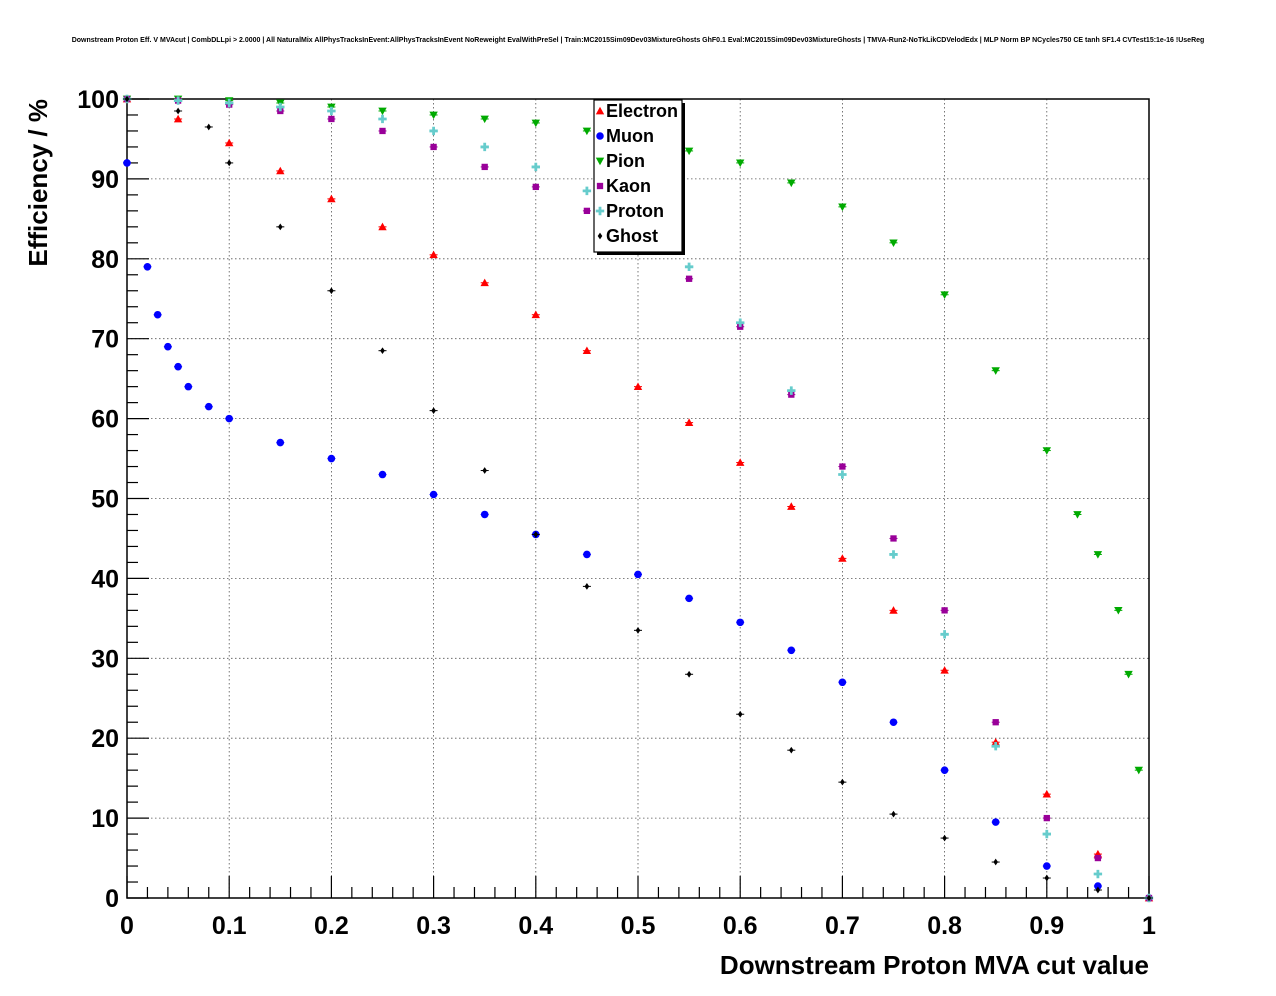 The image size is (1276, 996). I want to click on legend: Electron Muon Pion Kaon Proton Ghost, so click(639, 177).